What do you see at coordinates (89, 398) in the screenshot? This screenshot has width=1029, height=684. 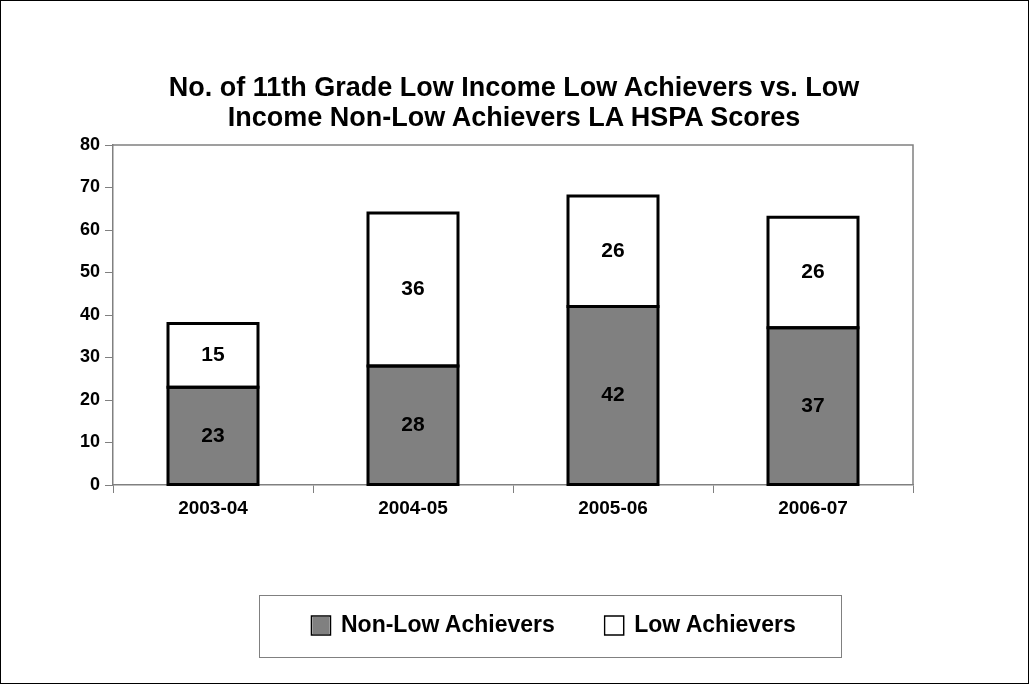 I see `y-tick-label: 20` at bounding box center [89, 398].